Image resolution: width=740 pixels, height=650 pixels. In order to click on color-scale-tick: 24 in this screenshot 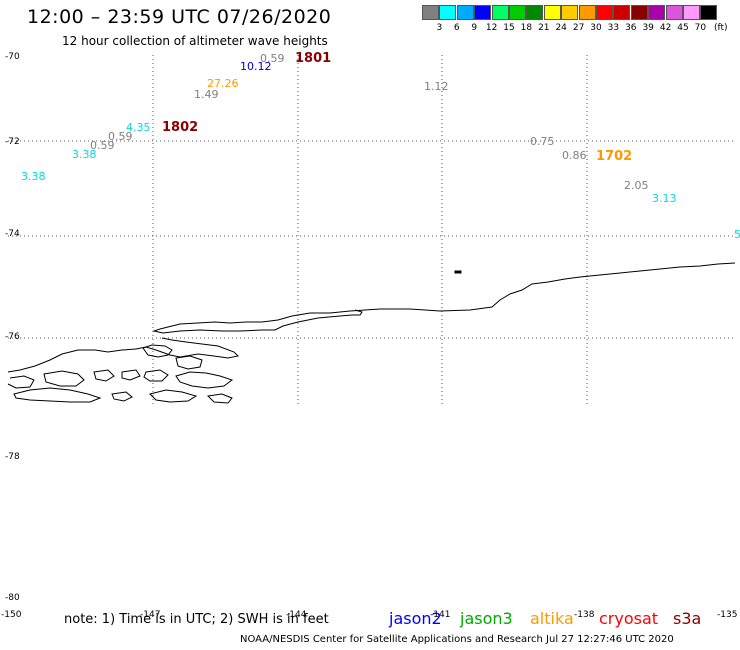, I will do `click(561, 28)`.